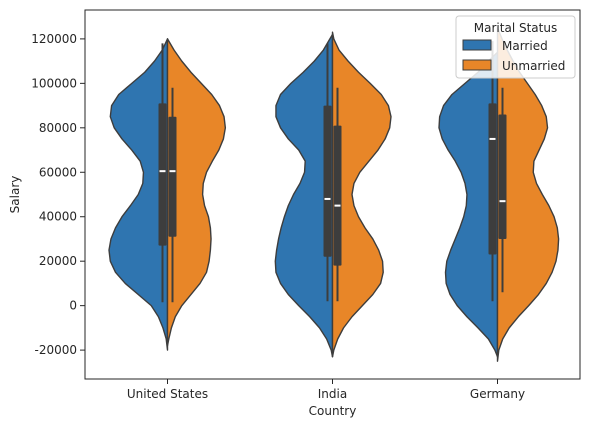  I want to click on x-axis-ticks: United States India Germany, so click(326, 390).